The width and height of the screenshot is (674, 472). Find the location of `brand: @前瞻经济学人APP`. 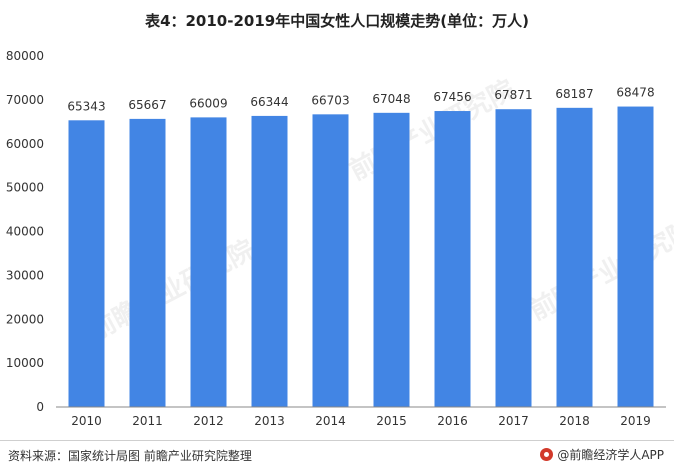

brand: @前瞻经济学人APP is located at coordinates (602, 454).